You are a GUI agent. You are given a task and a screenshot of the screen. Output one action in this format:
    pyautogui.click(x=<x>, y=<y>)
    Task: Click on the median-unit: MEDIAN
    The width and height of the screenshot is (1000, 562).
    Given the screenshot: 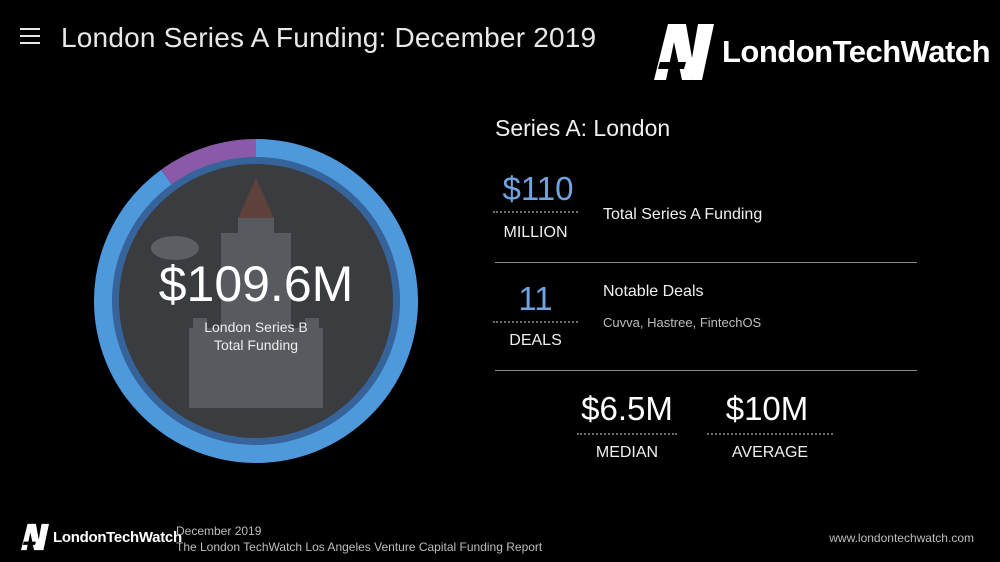 What is the action you would take?
    pyautogui.click(x=627, y=452)
    